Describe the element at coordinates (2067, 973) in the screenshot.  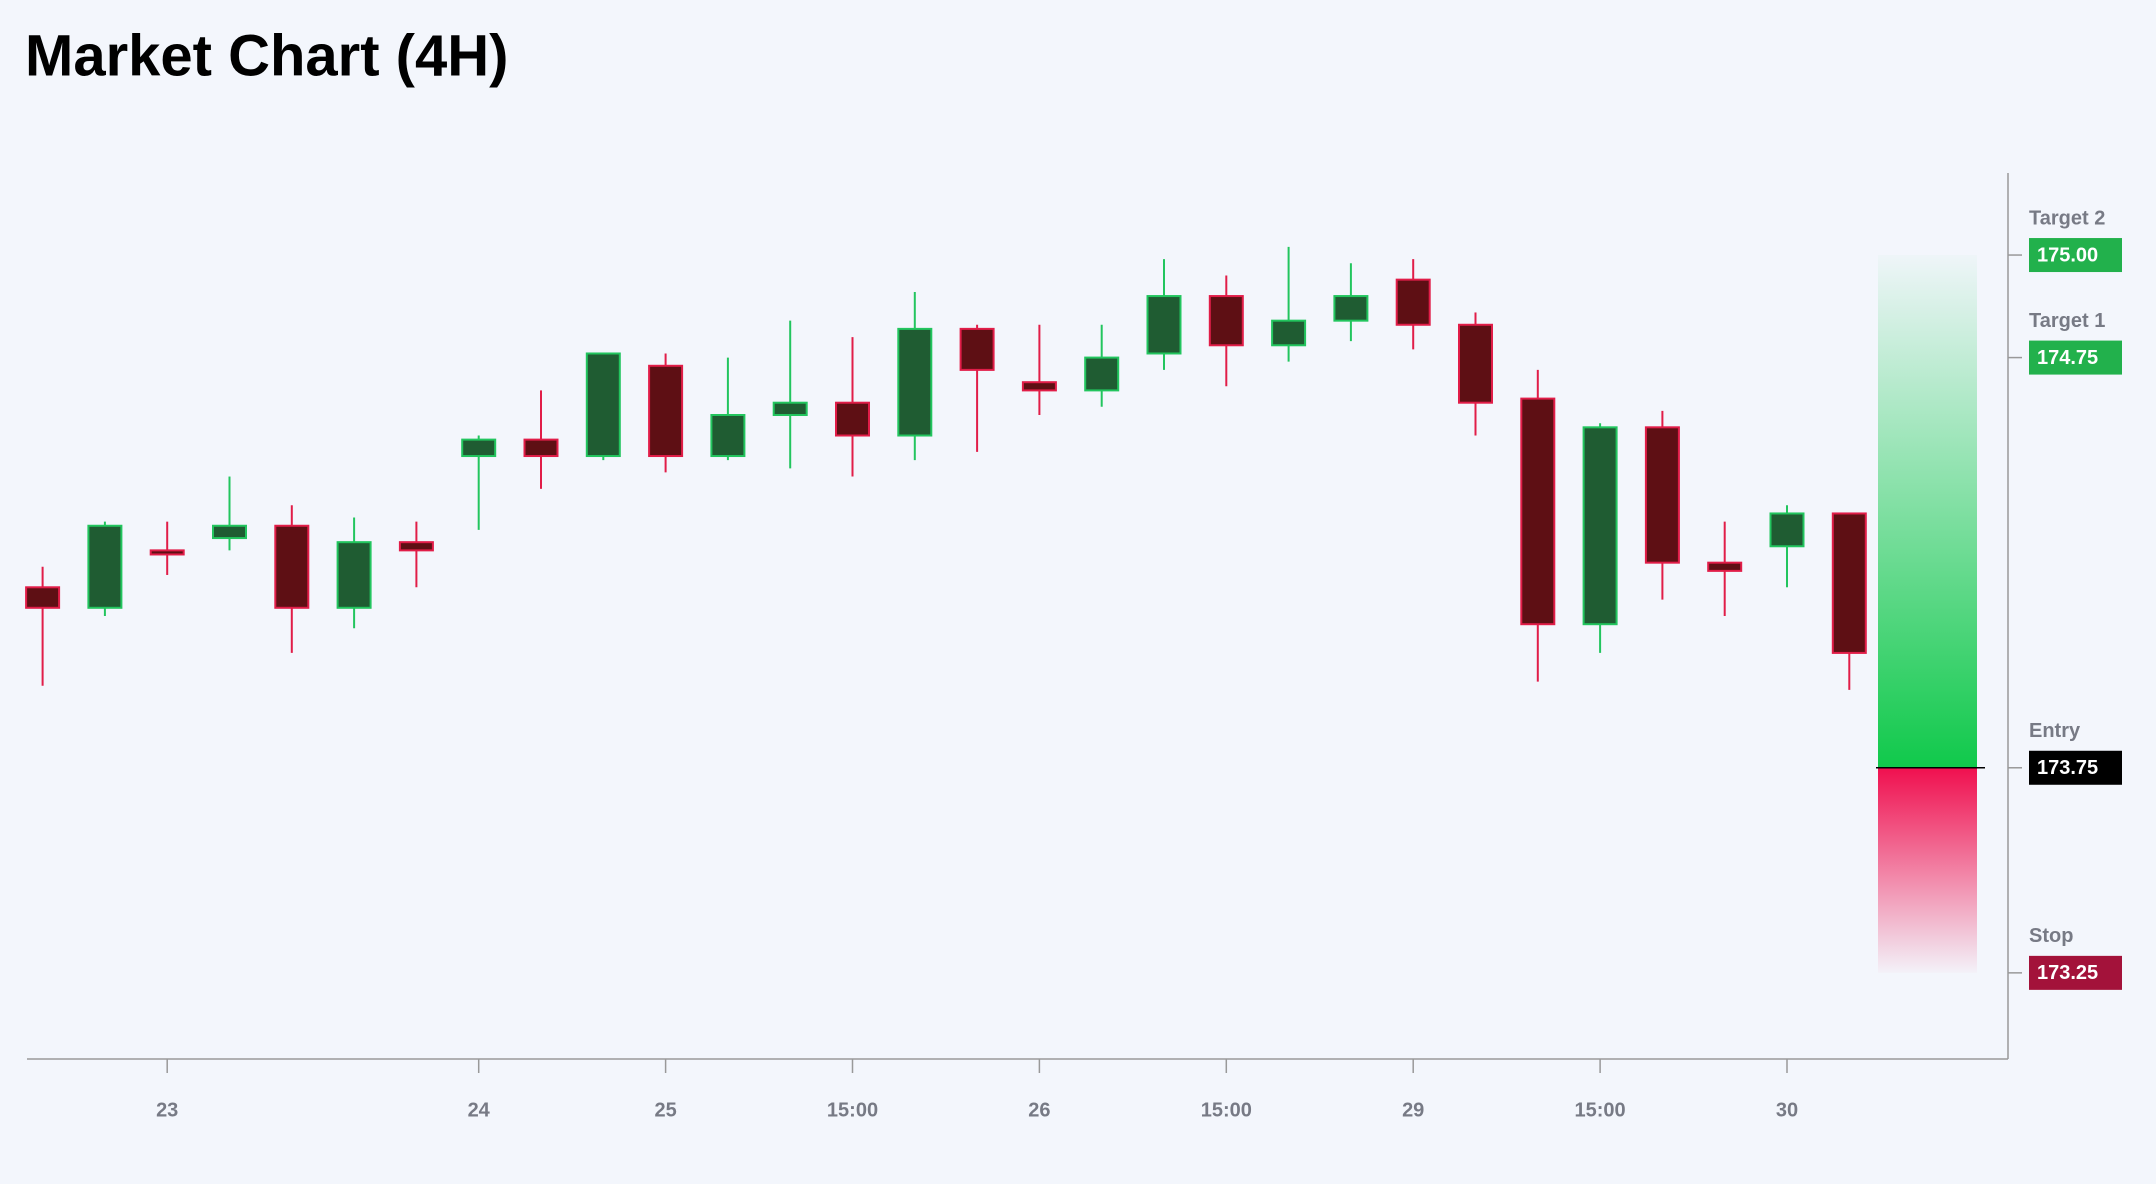
I see `level-label: 173.25` at that location.